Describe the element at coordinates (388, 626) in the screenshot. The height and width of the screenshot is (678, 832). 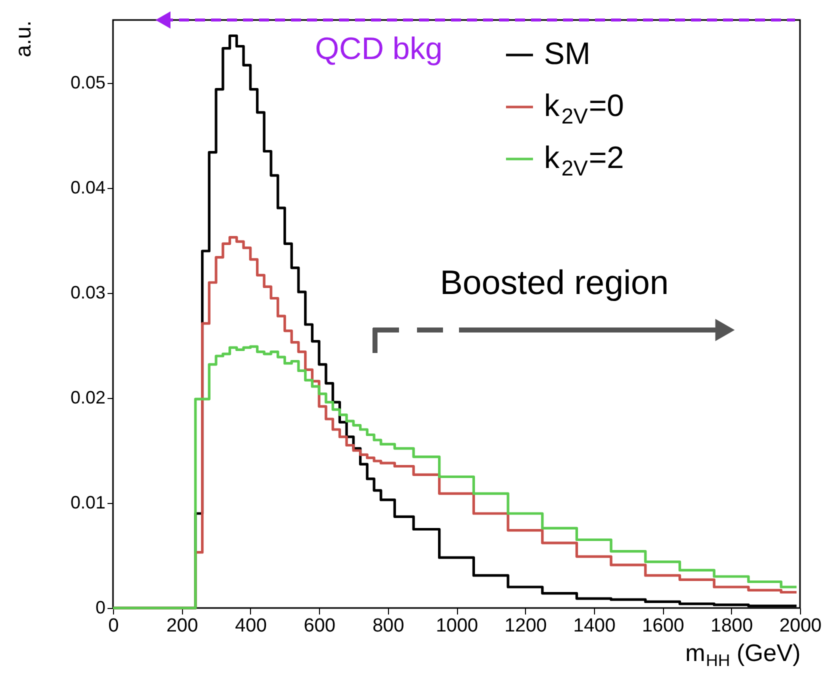
I see `x-tick-label: 800` at that location.